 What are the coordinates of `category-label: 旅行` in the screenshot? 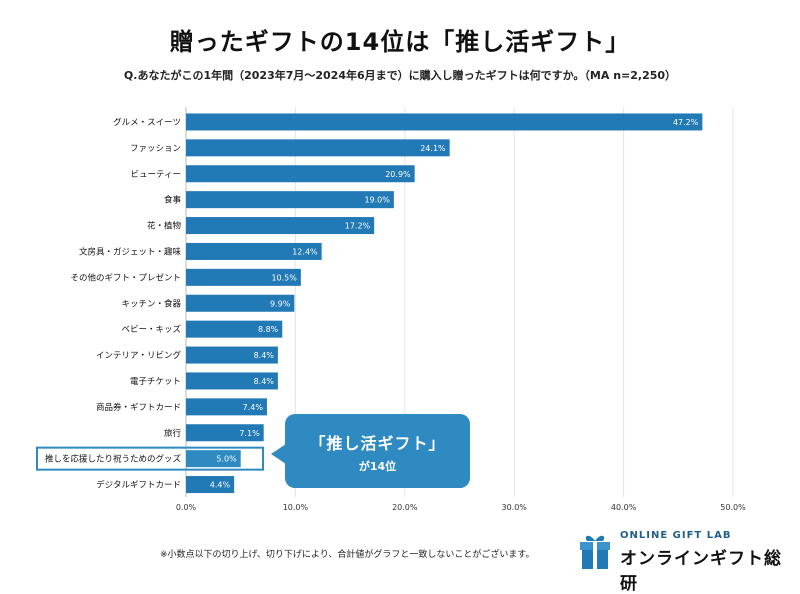 It's located at (173, 433).